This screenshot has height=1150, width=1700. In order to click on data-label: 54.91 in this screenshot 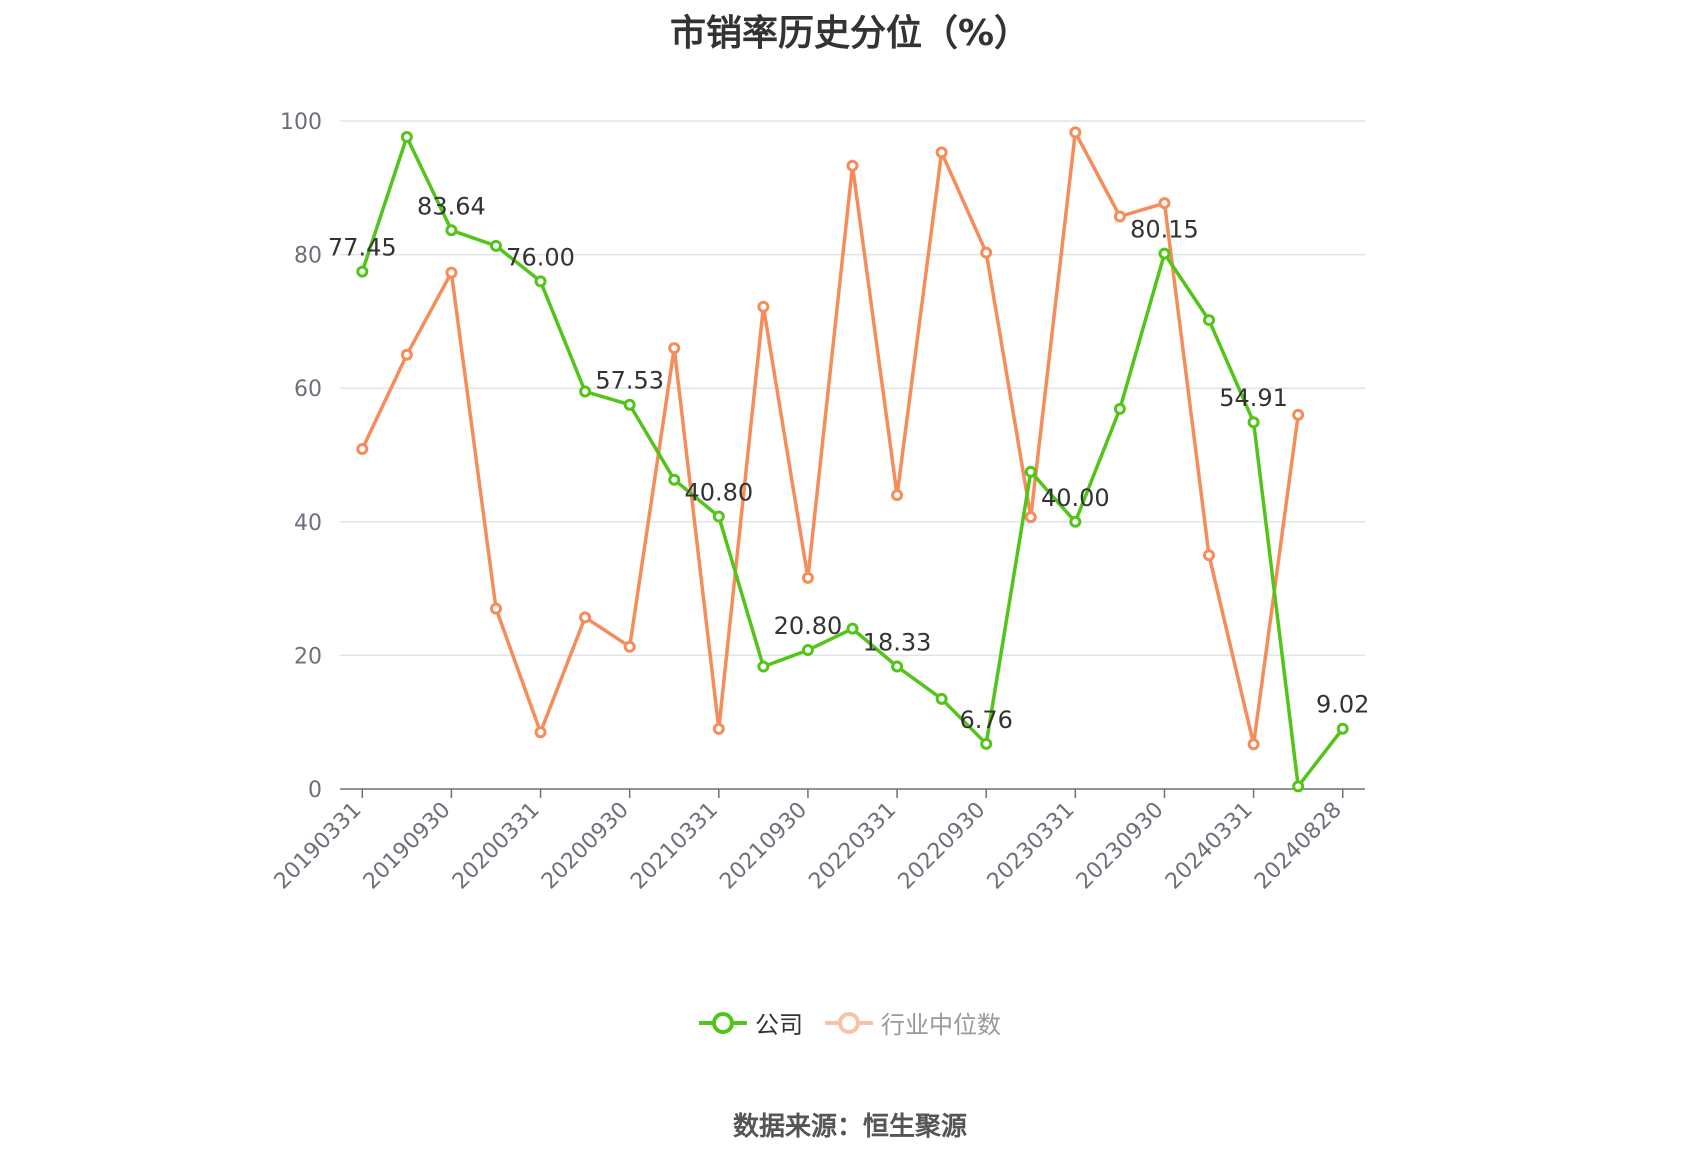, I will do `click(1253, 398)`.